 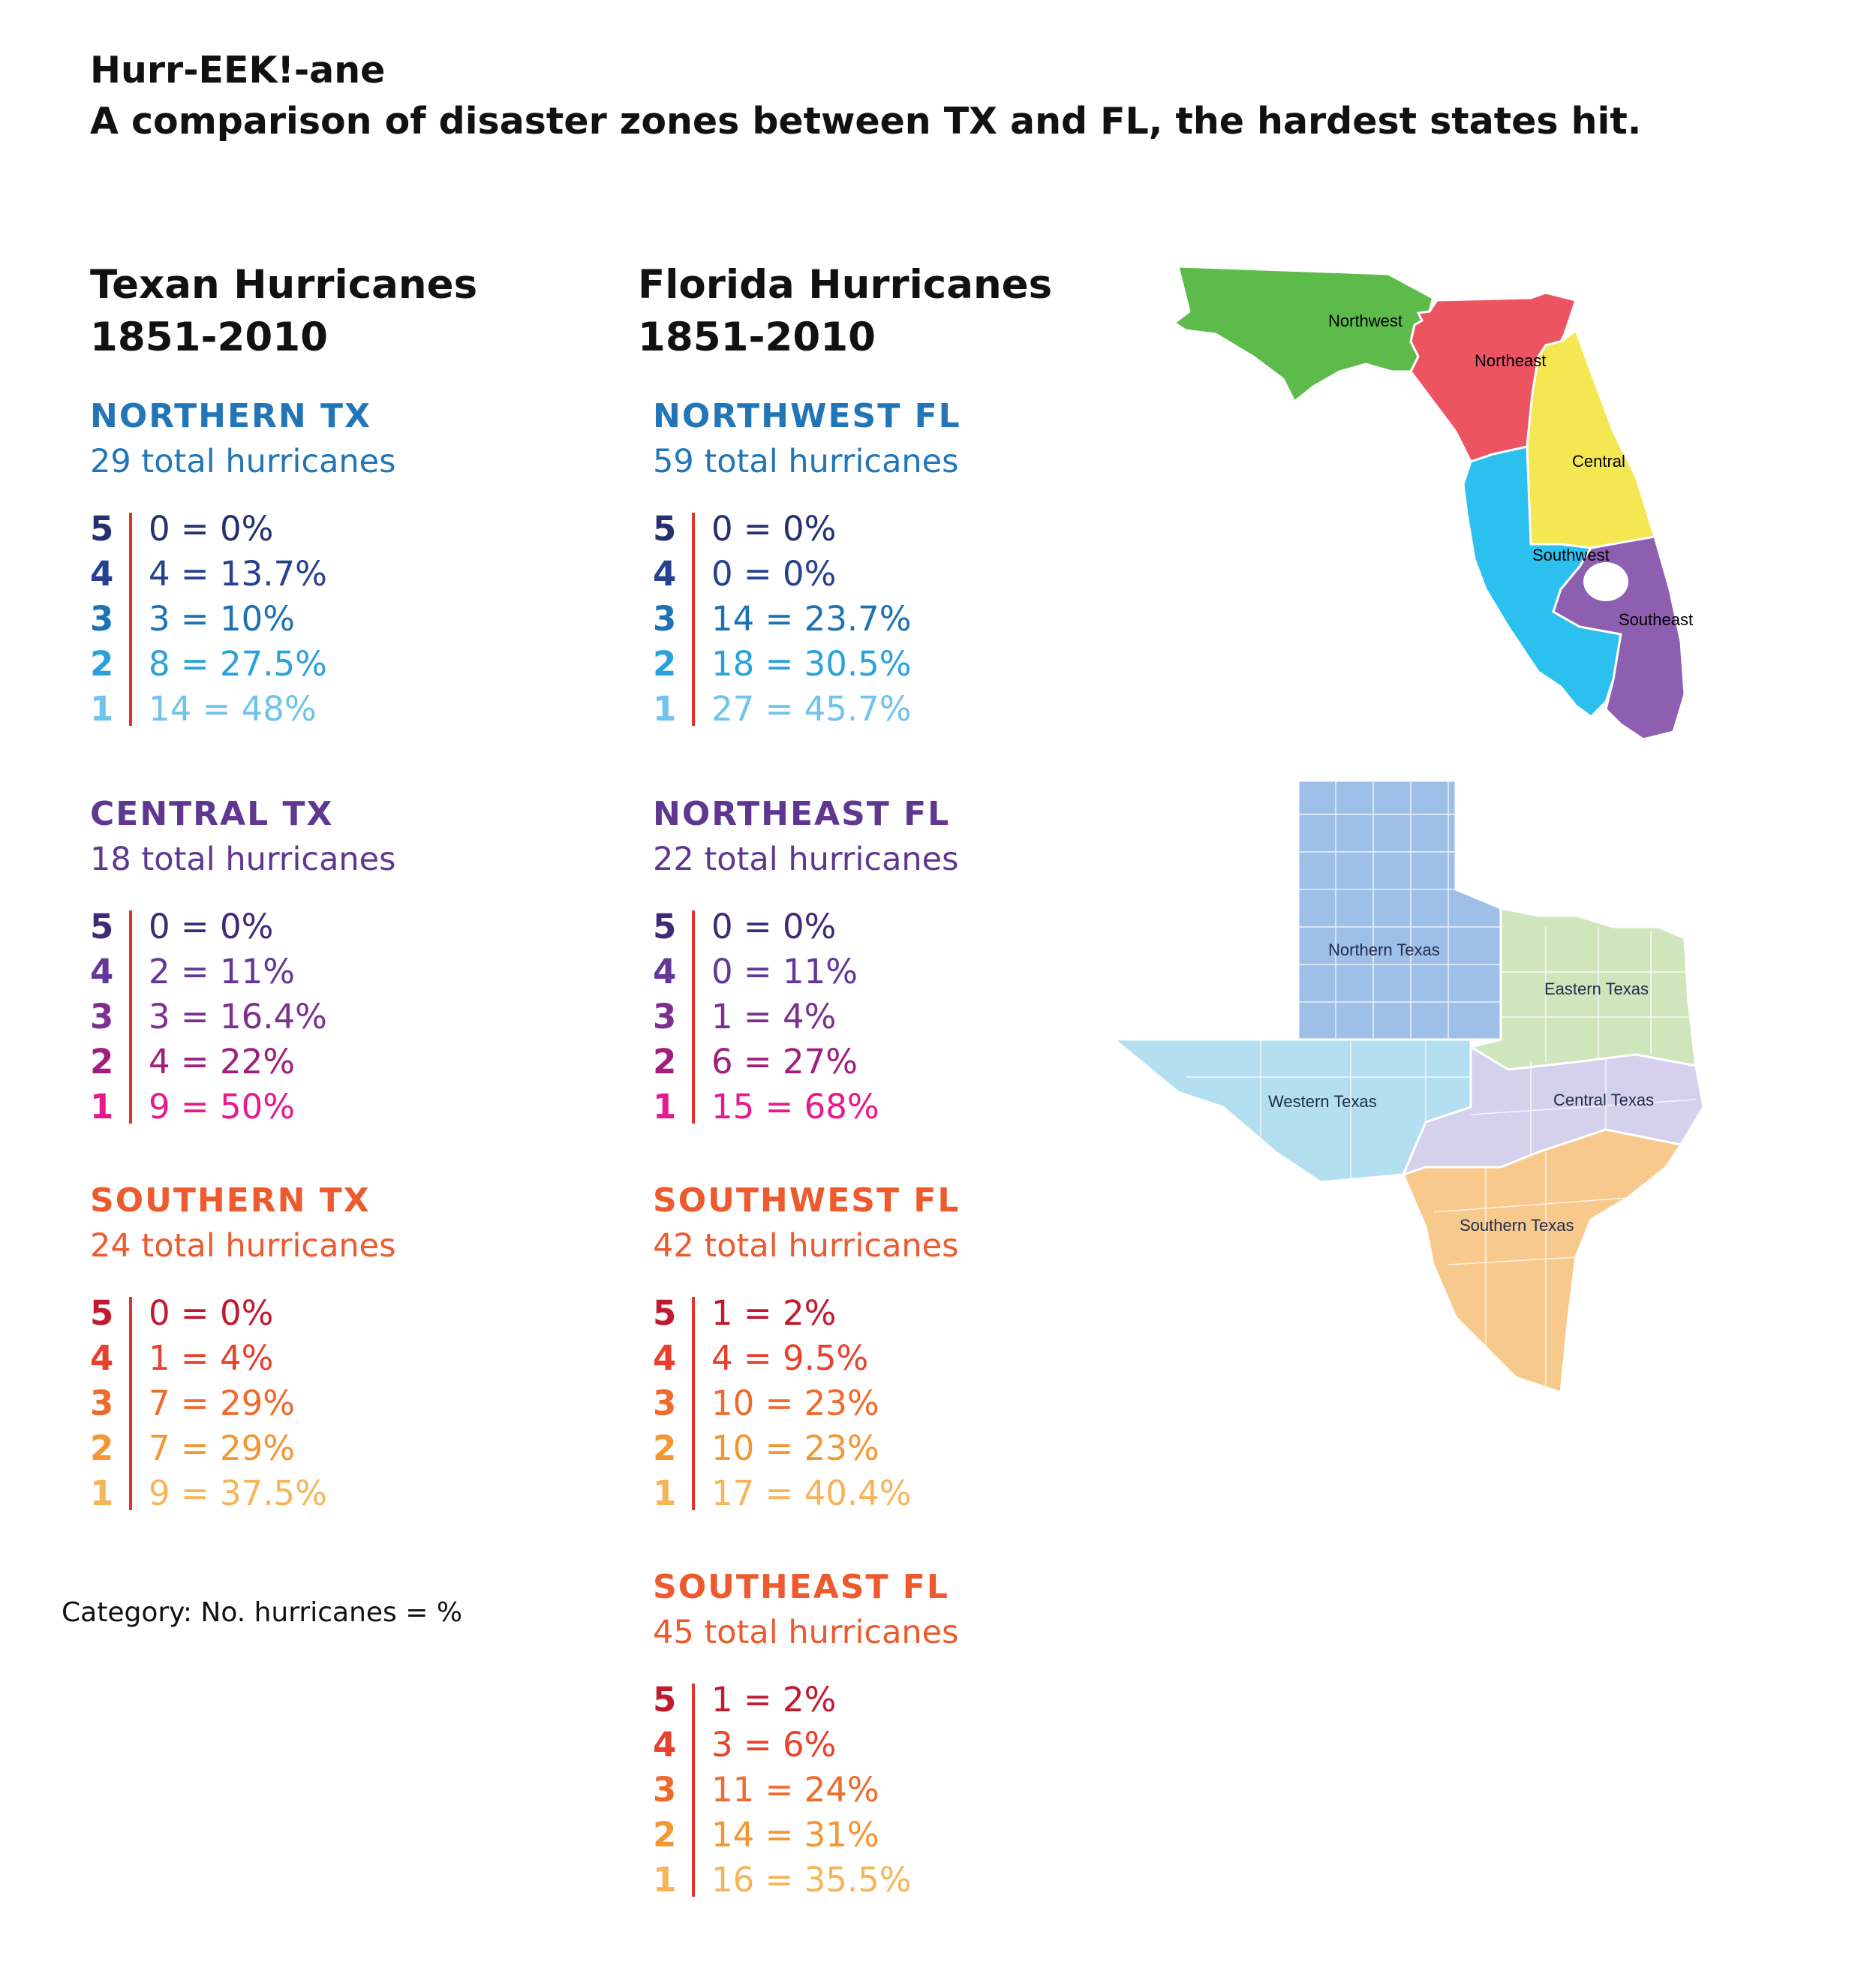 I want to click on region-total: 42 total hurricanes, so click(x=806, y=1246).